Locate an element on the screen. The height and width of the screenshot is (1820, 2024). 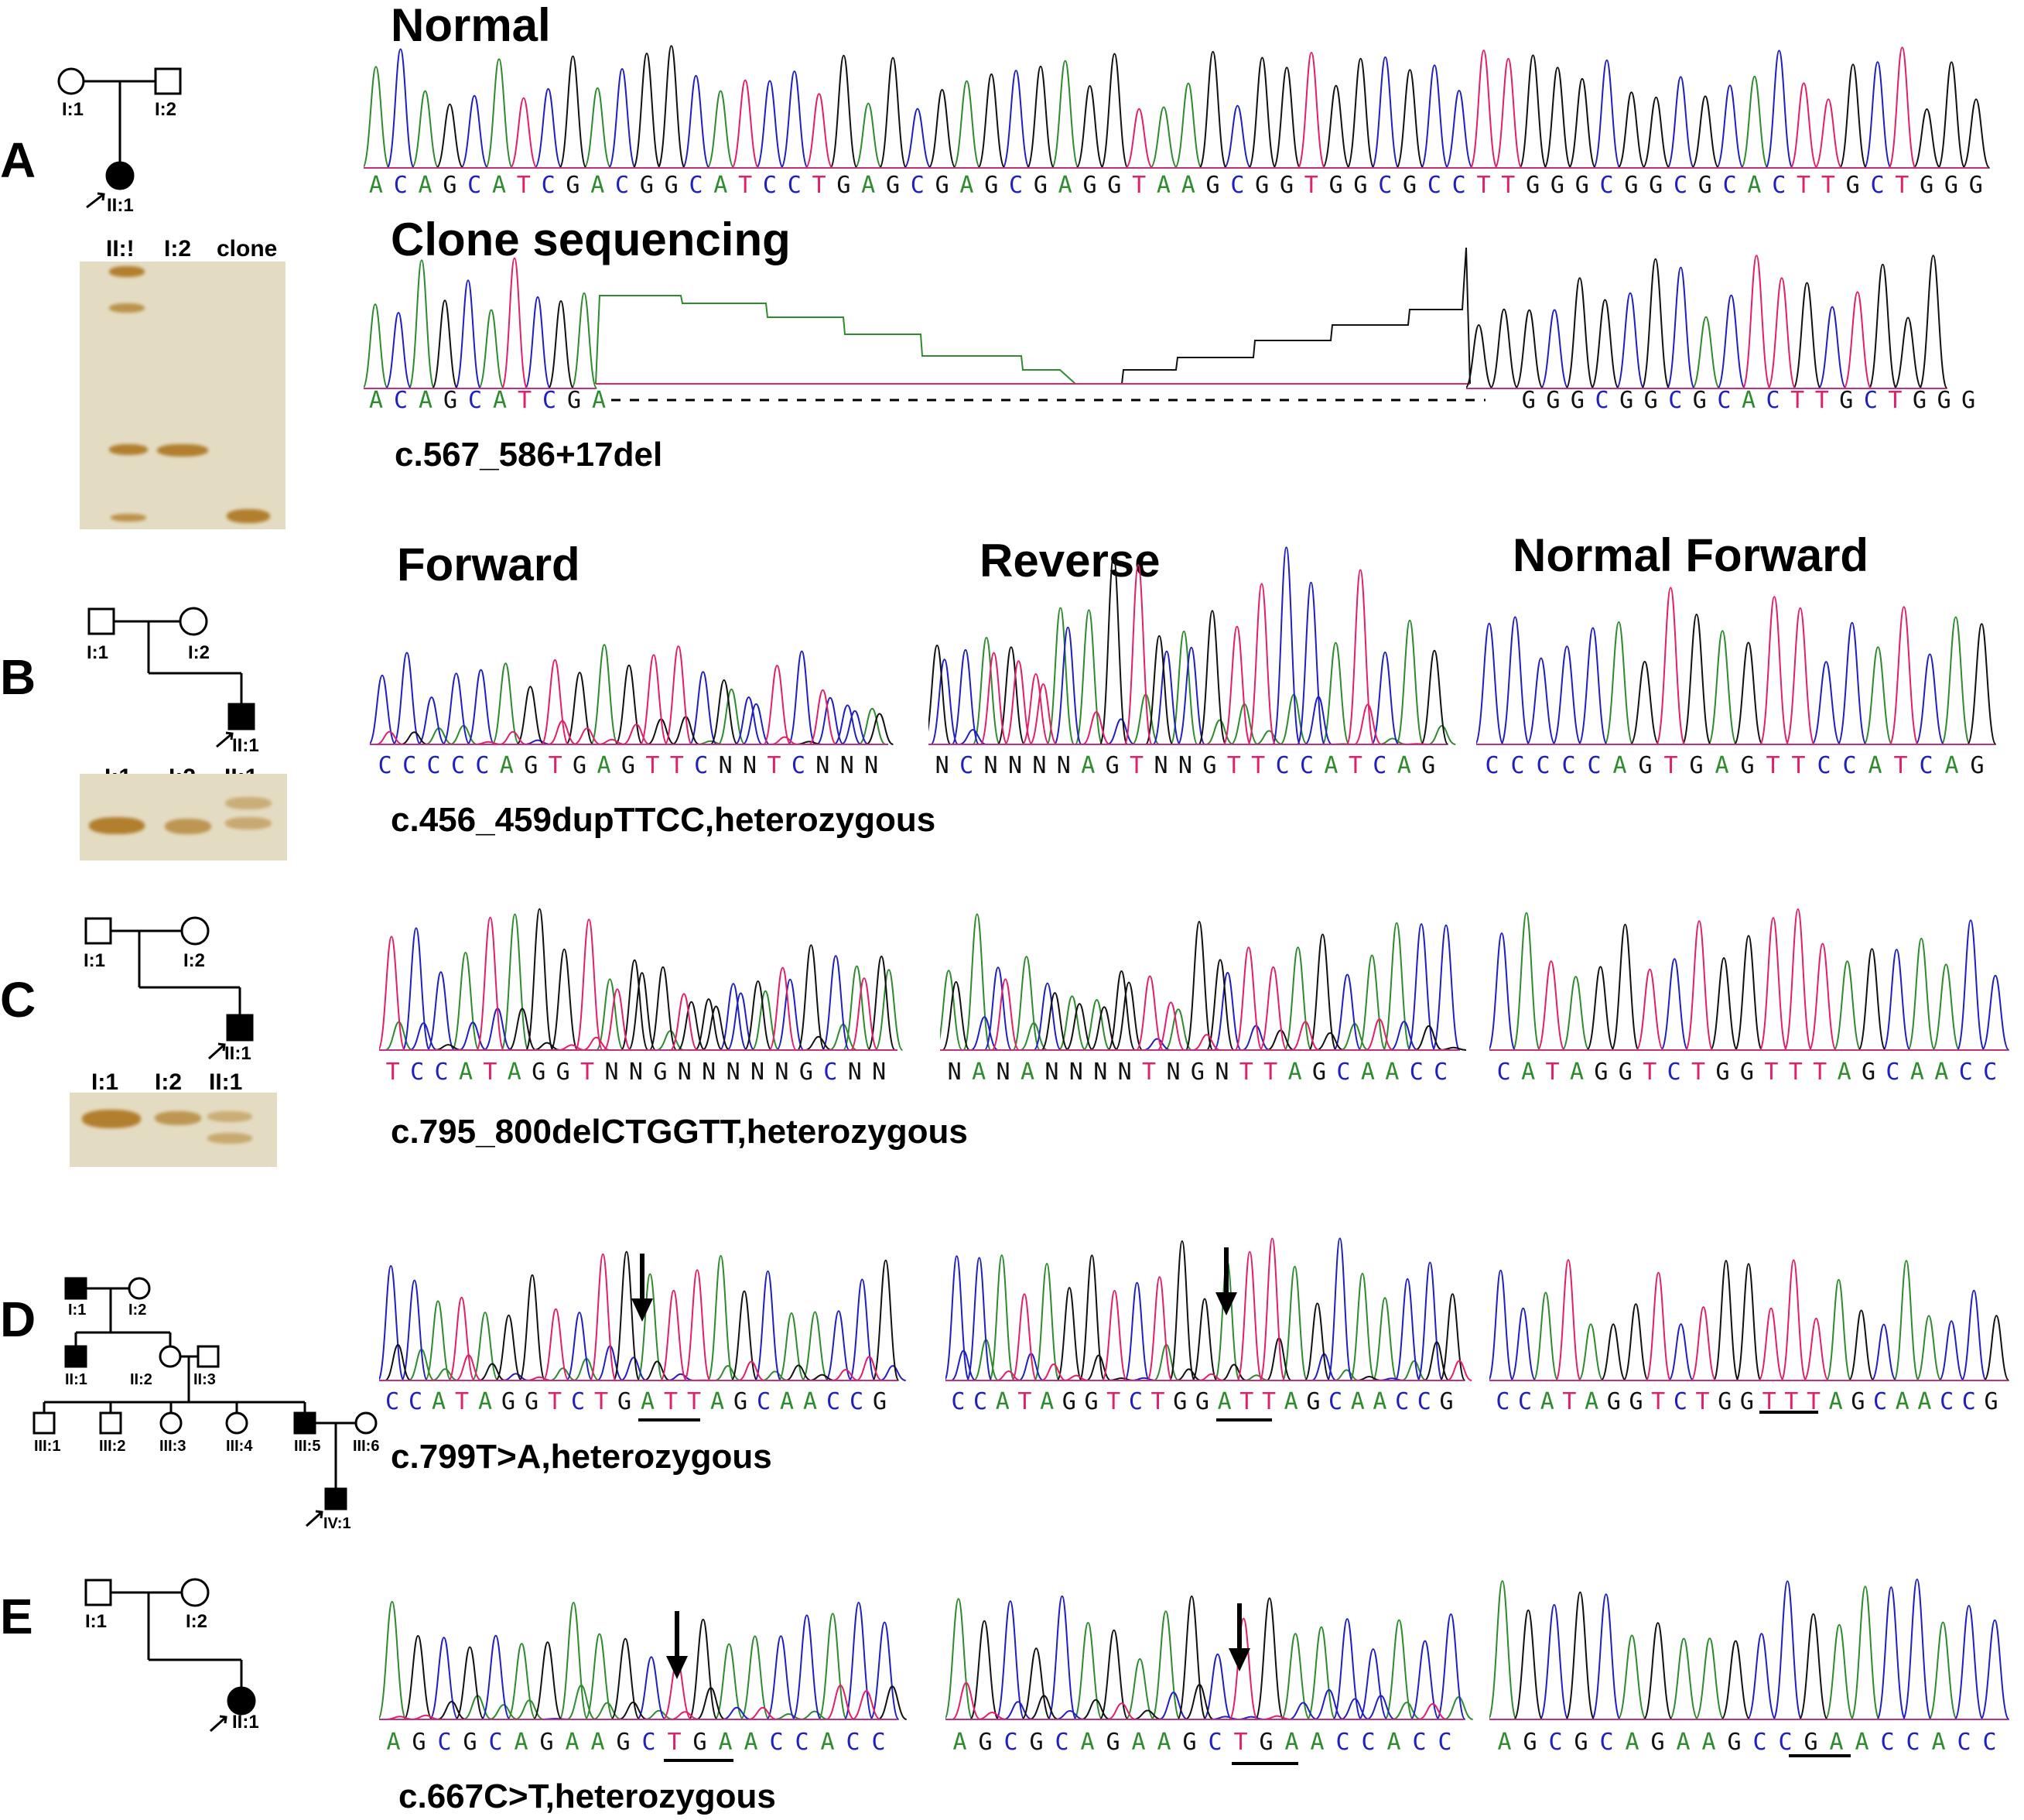
ped-a-ii1: II:1 is located at coordinates (120, 206).